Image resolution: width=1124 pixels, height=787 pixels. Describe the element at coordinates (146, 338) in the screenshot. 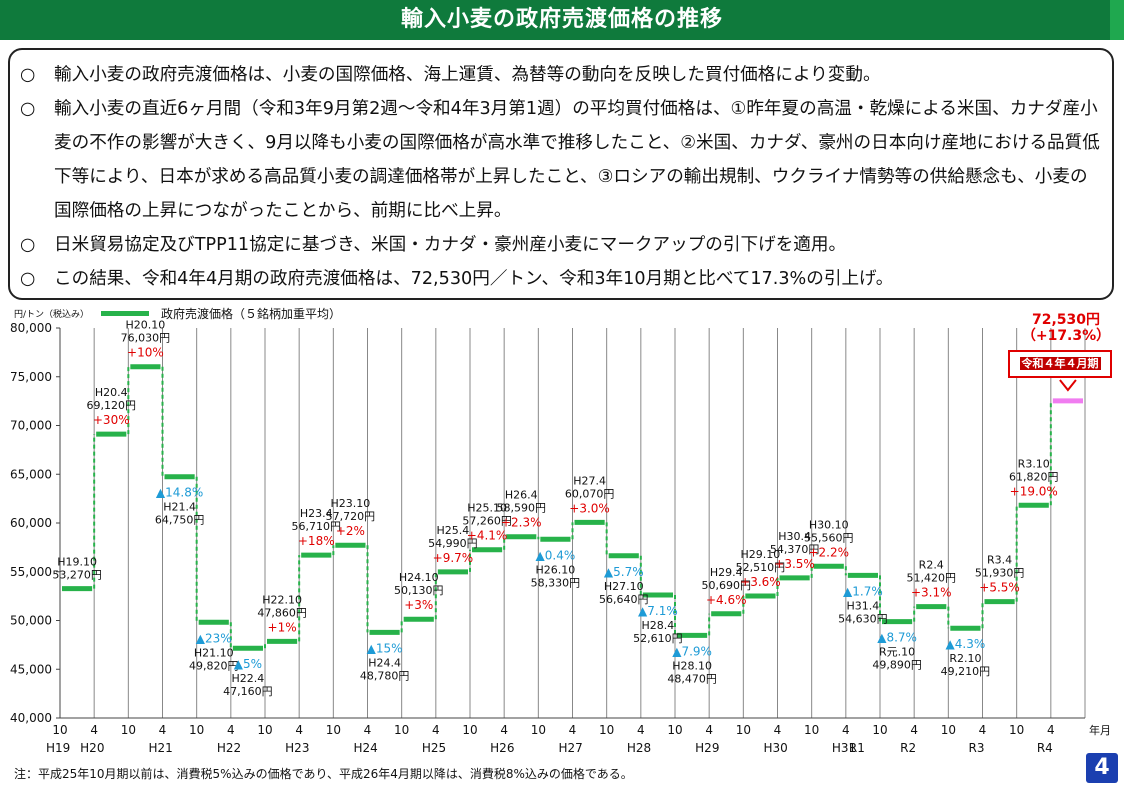

I see `price-label: 76,030円` at that location.